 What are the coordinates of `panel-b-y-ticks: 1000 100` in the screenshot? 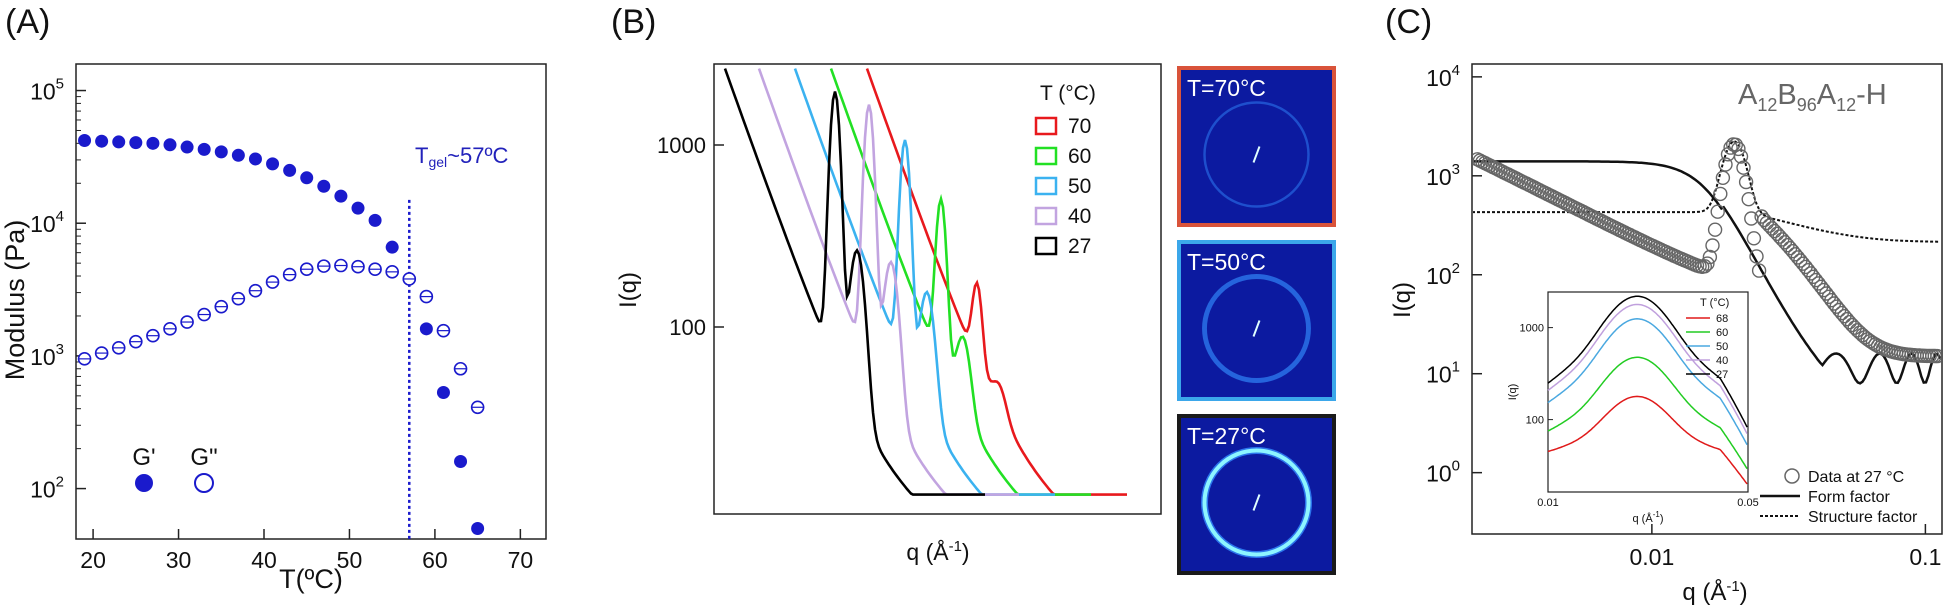 It's located at (690, 236).